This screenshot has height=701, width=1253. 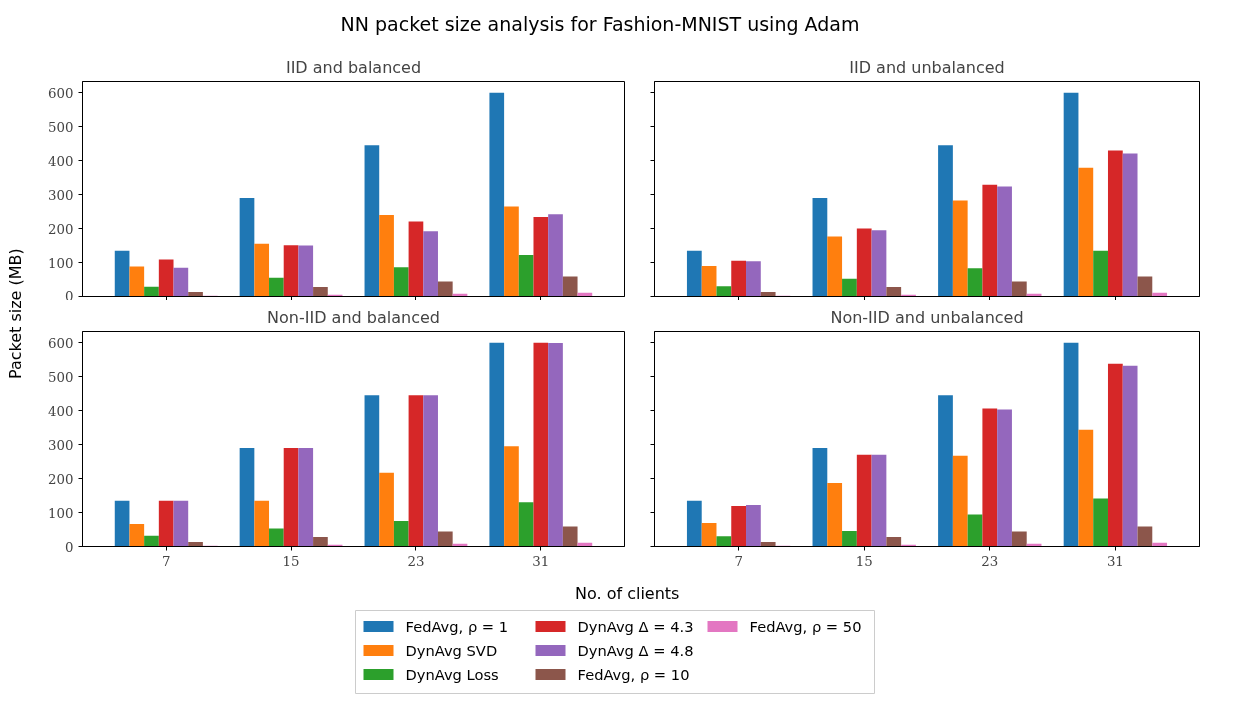 I want to click on y-axis-title: Packet size (MB), so click(x=15, y=314).